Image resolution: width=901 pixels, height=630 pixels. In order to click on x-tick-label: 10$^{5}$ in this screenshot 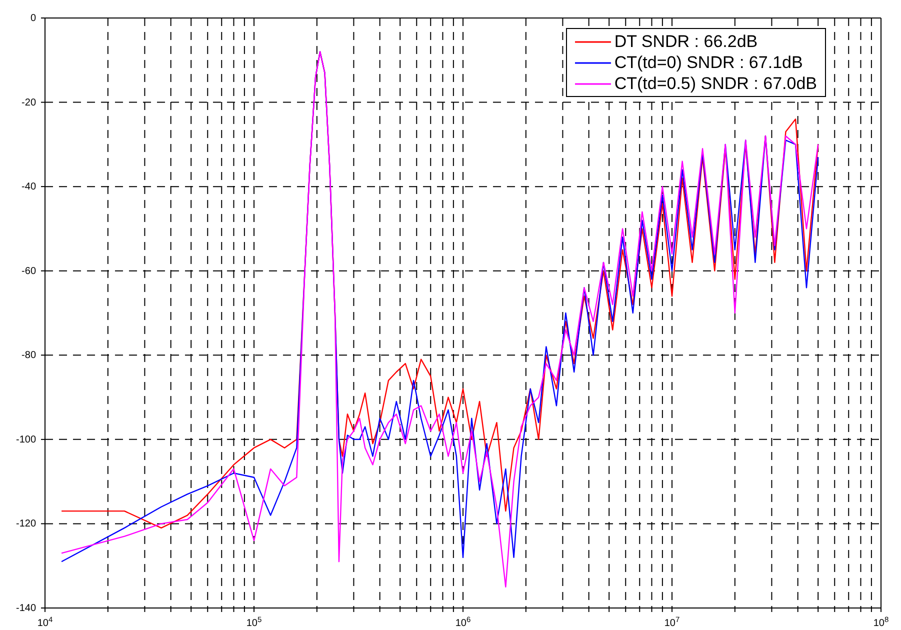, I will do `click(254, 621)`.